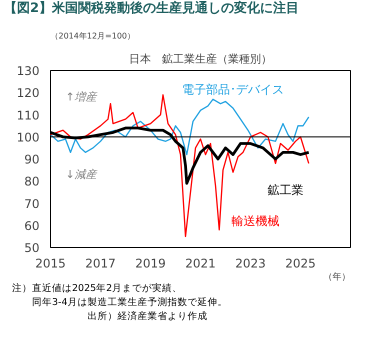  Describe the element at coordinates (200, 59) in the screenshot. I see `chart-subtitle: 日本 鉱工業生産（業種別）` at that location.